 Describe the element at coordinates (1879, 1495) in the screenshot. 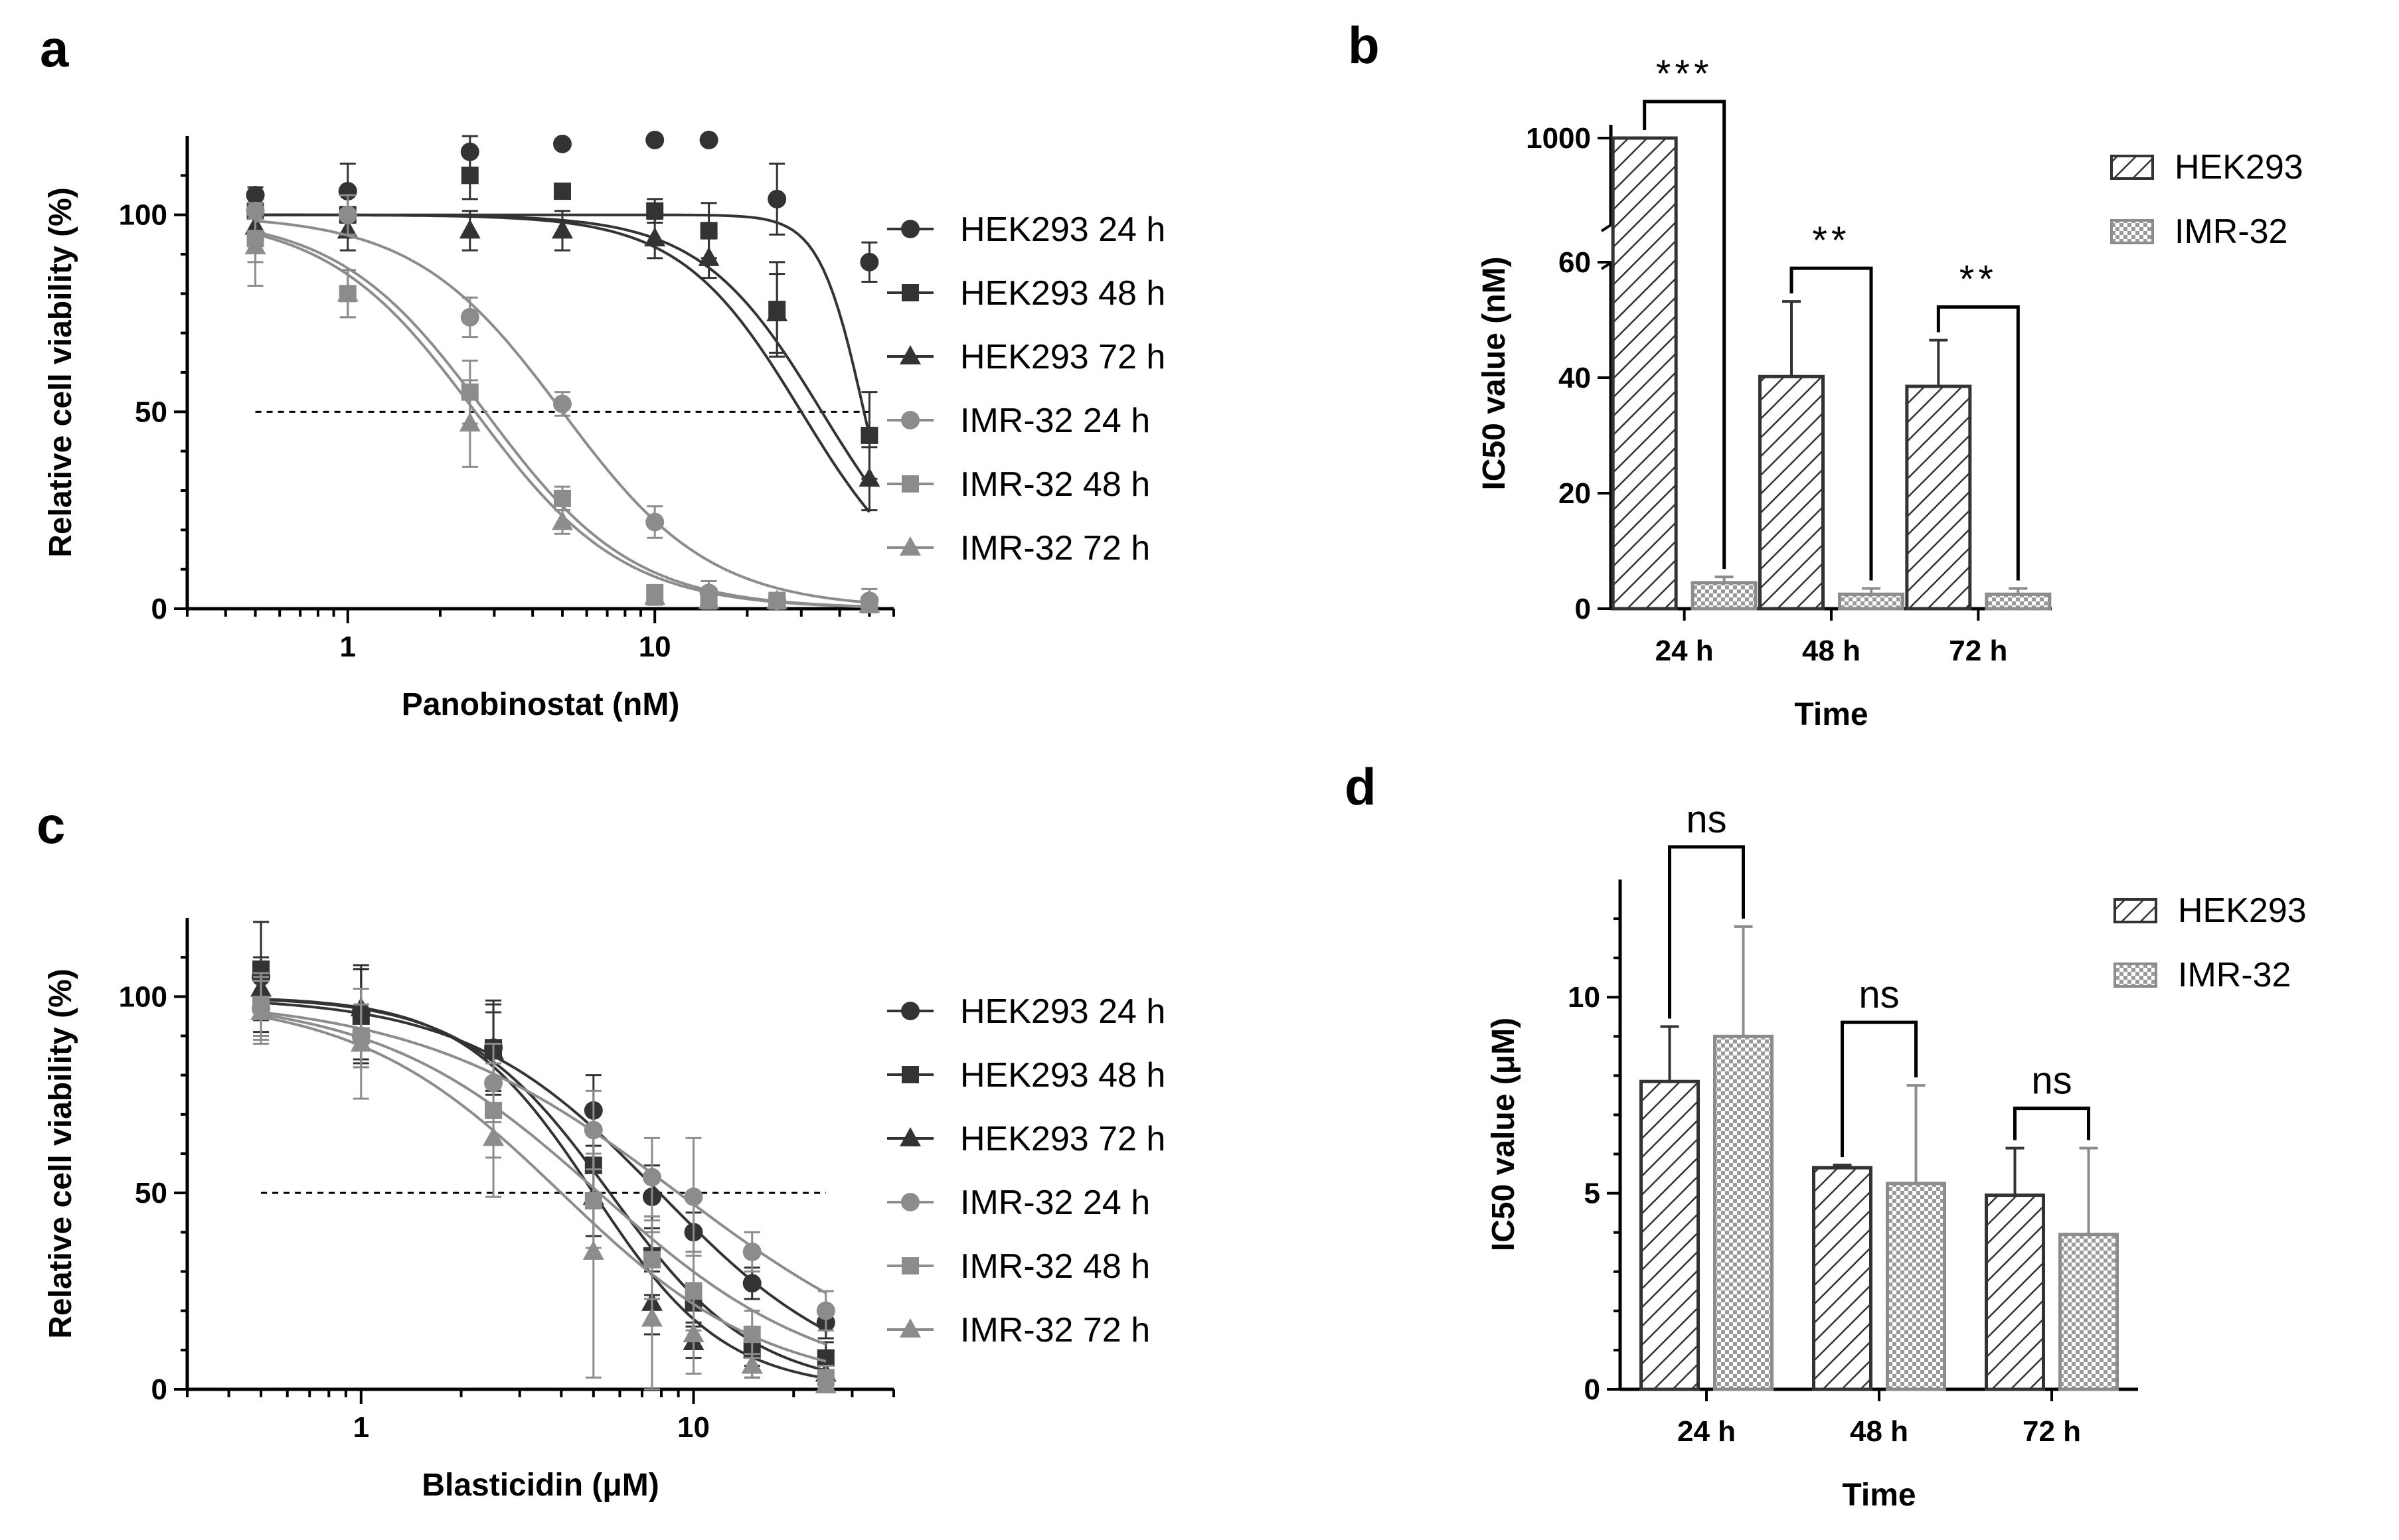

I see `x-axis-title: Time` at that location.